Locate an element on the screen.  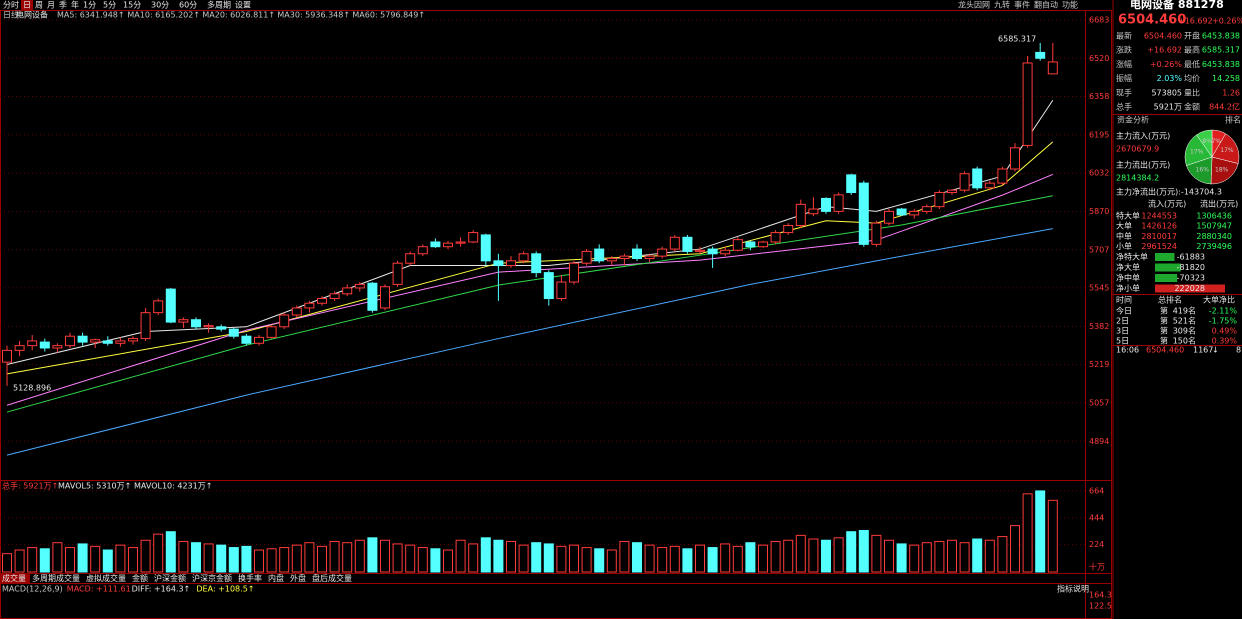
y-tick-label: 5870 is located at coordinates (1099, 211).